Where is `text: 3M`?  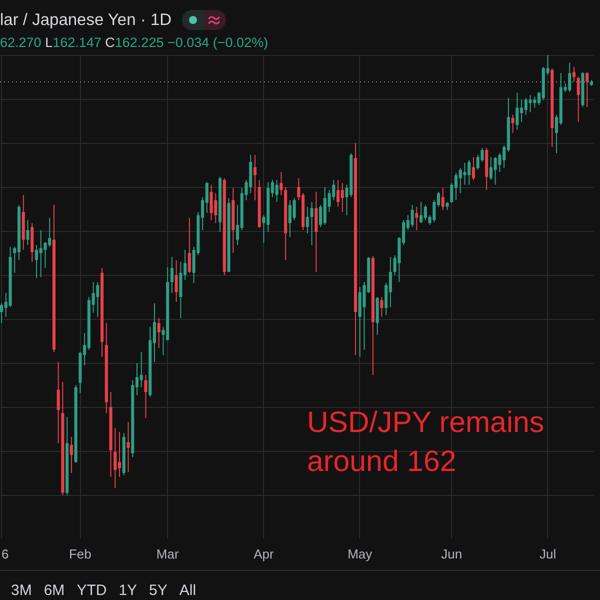
text: 3M is located at coordinates (21, 591).